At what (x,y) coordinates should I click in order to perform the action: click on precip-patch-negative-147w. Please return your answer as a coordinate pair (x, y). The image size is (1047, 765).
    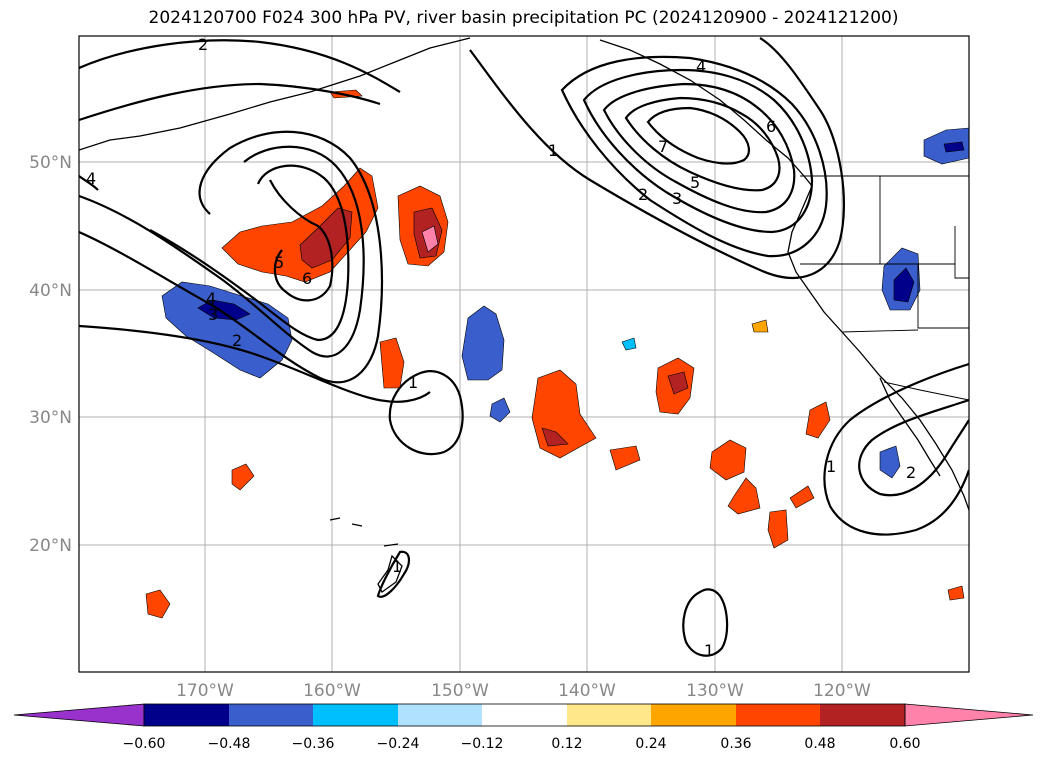
    Looking at the image, I should click on (483, 343).